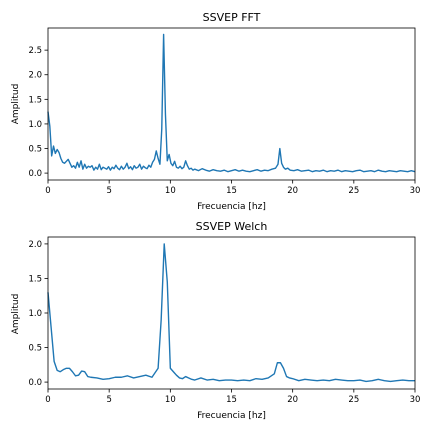 The image size is (432, 432). What do you see at coordinates (35, 174) in the screenshot?
I see `fft-y-tick-label: 0.0` at bounding box center [35, 174].